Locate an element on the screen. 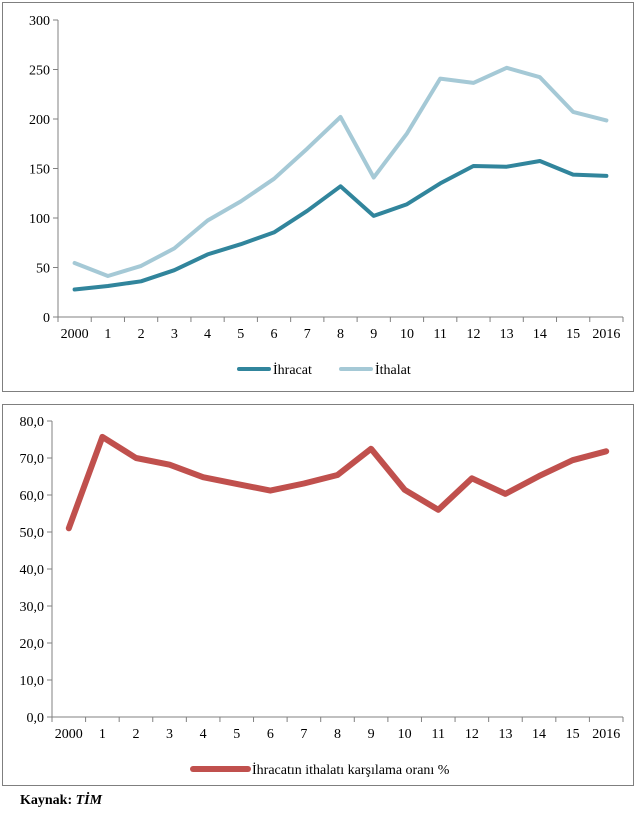  y-tick-label: 80,0 is located at coordinates (32, 422).